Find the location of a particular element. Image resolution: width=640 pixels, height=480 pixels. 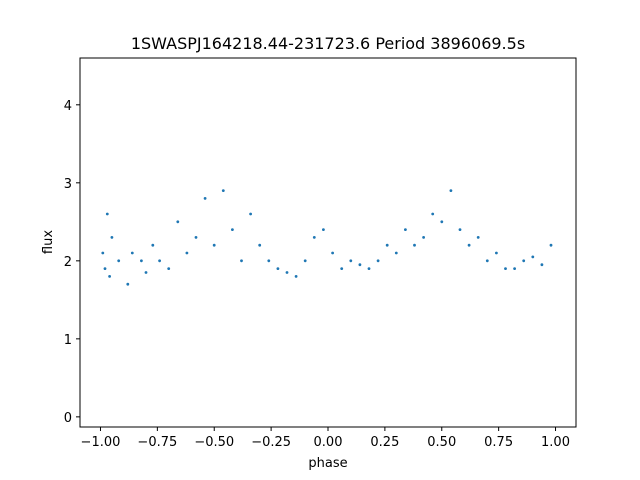

x-axis-label: phase is located at coordinates (327, 463).